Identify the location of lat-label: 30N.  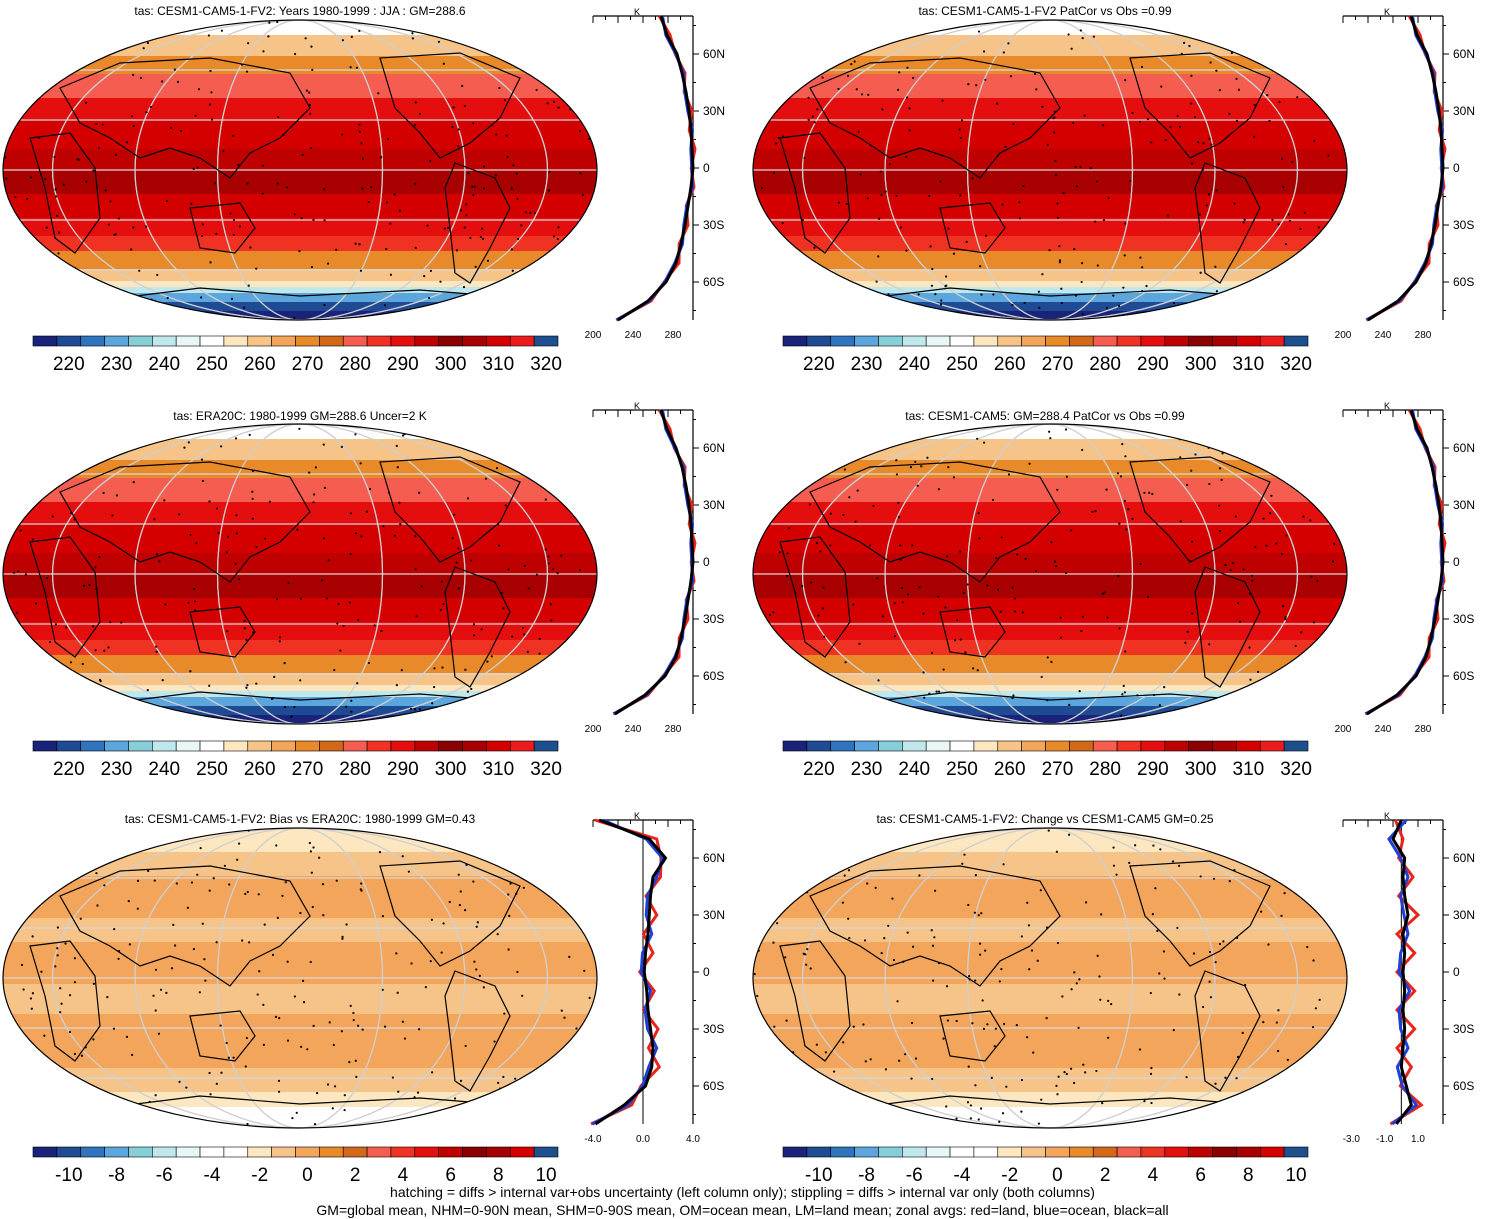
(714, 915).